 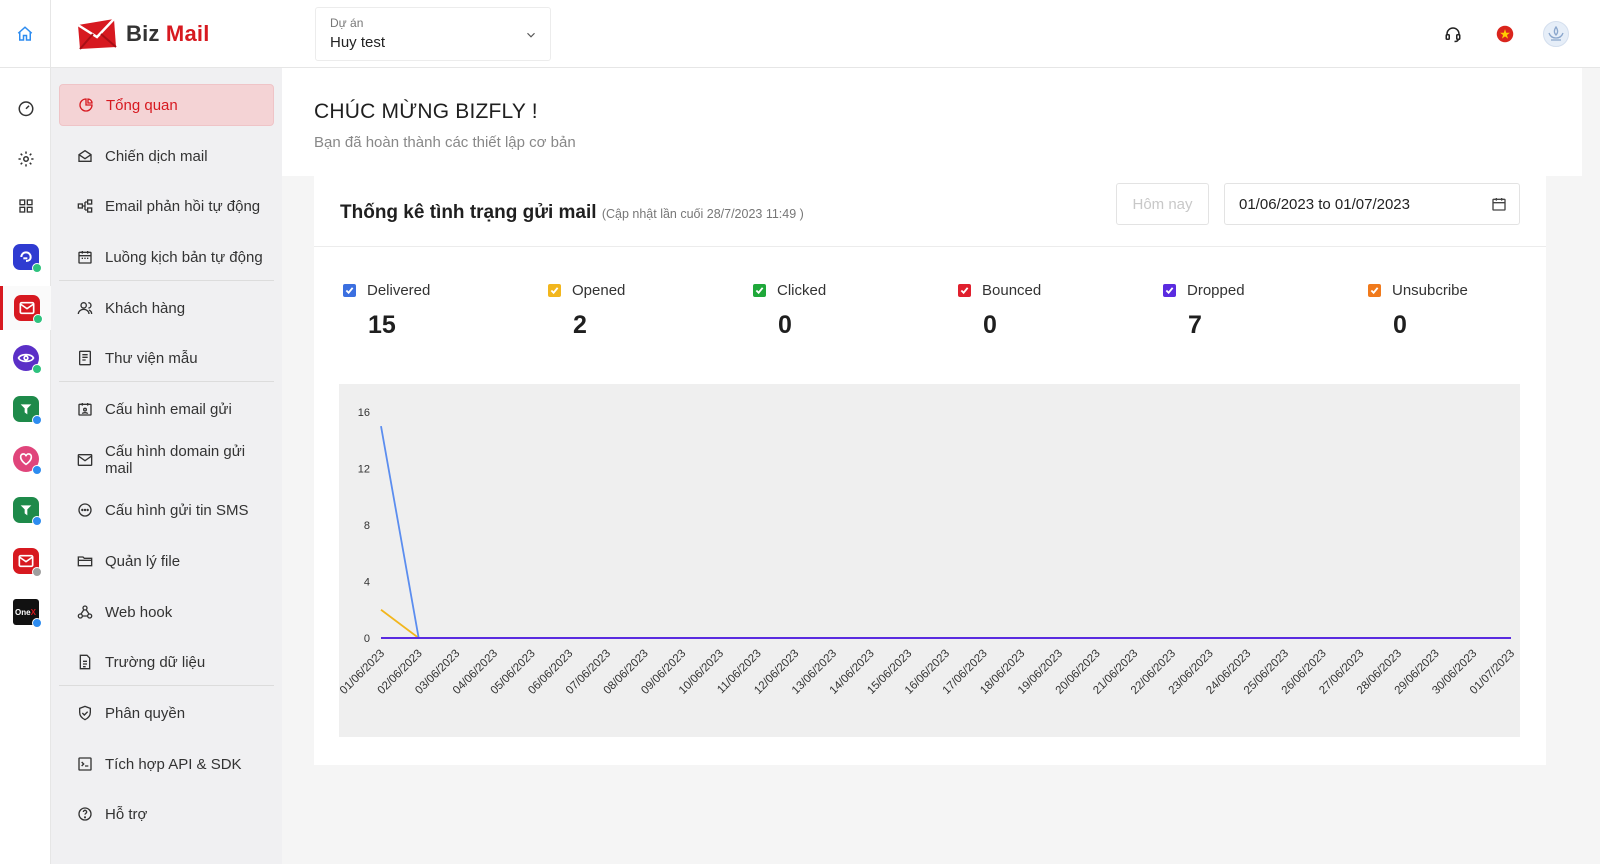 What do you see at coordinates (85, 257) in the screenshot?
I see `workflow-icon` at bounding box center [85, 257].